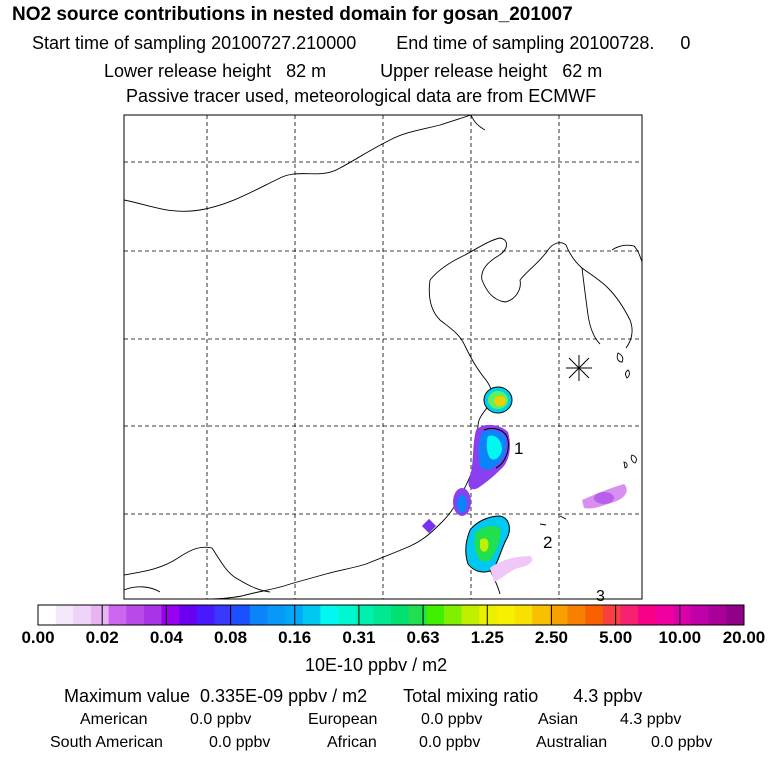  Describe the element at coordinates (166, 637) in the screenshot. I see `colorbar-tick-label: 0.04` at that location.